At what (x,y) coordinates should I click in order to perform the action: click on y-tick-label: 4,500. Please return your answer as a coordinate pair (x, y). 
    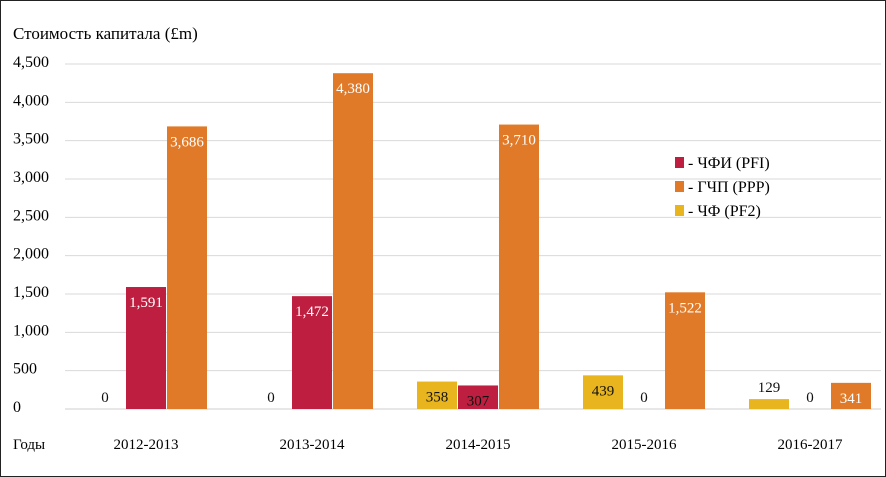
    Looking at the image, I should click on (31, 62).